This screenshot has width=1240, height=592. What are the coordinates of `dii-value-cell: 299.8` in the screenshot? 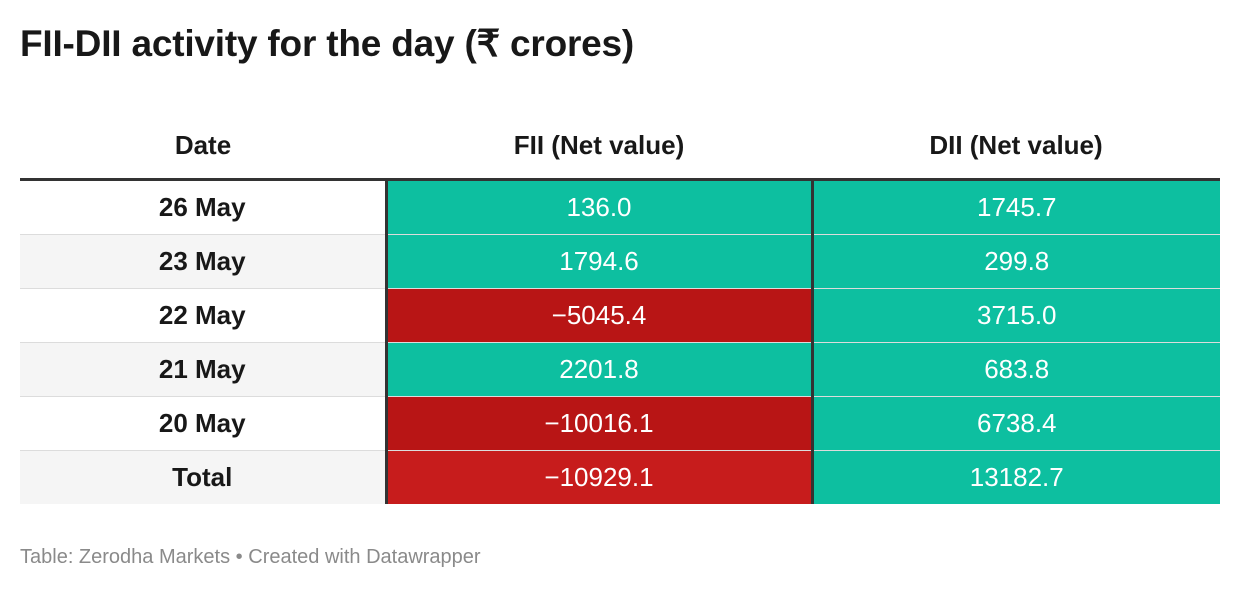 It's located at (1015, 261).